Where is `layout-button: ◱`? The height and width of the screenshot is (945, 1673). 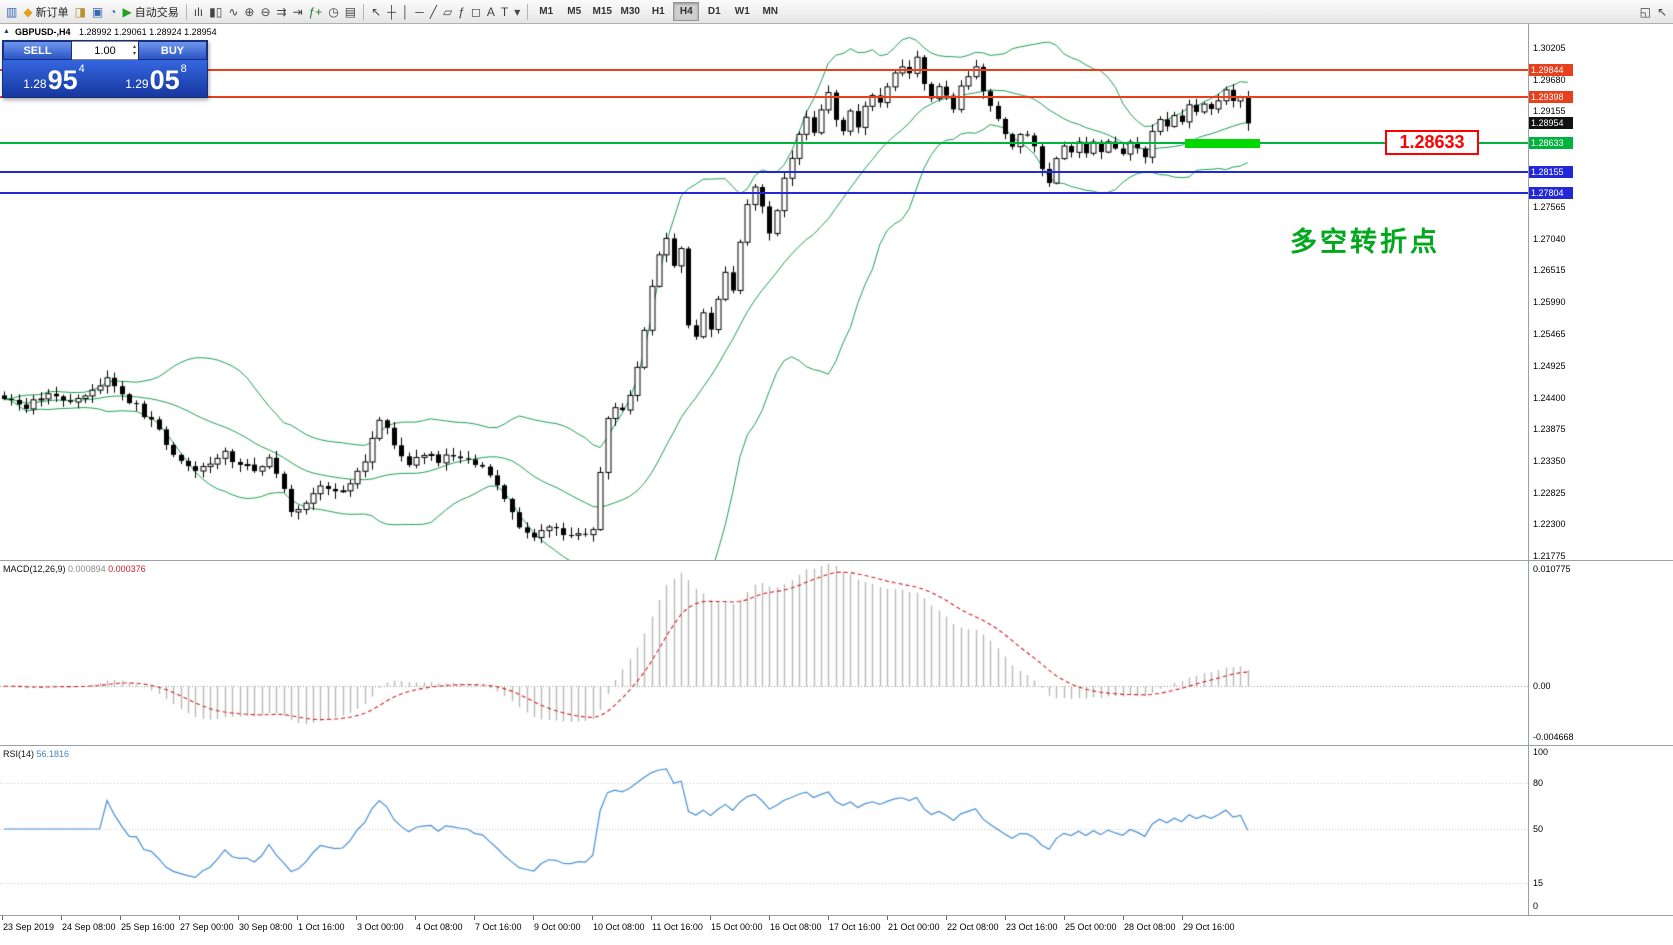 layout-button: ◱ is located at coordinates (1645, 11).